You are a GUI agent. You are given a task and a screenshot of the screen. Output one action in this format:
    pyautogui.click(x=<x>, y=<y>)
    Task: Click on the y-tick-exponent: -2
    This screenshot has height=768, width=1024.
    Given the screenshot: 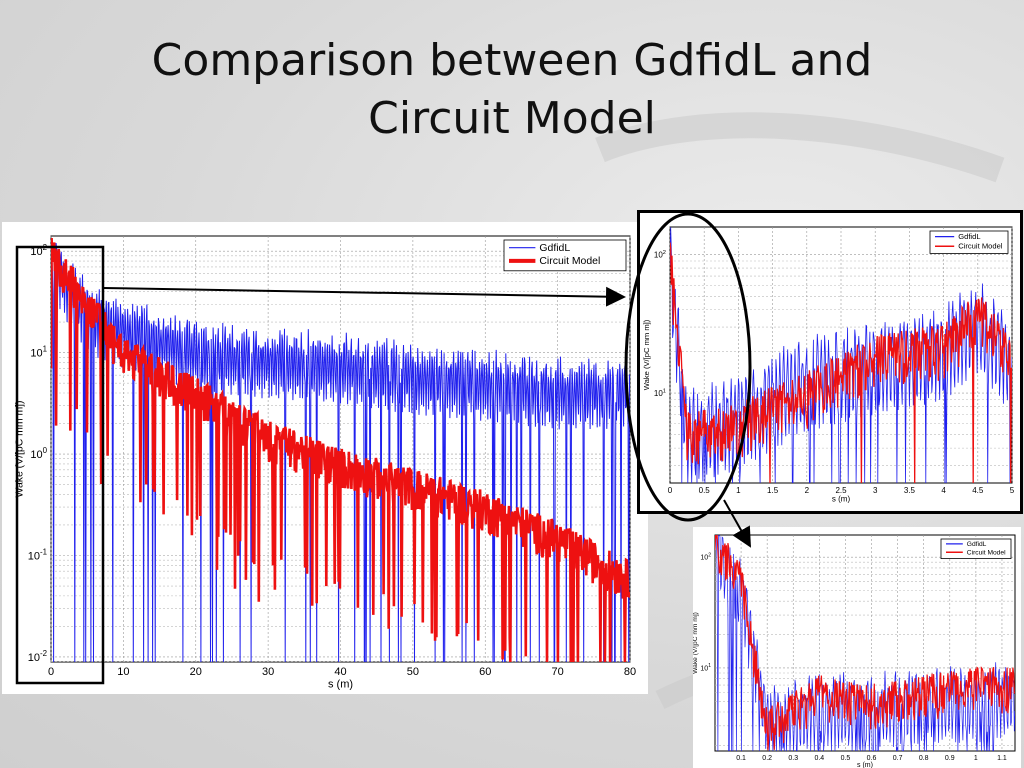 What is the action you would take?
    pyautogui.click(x=43, y=653)
    